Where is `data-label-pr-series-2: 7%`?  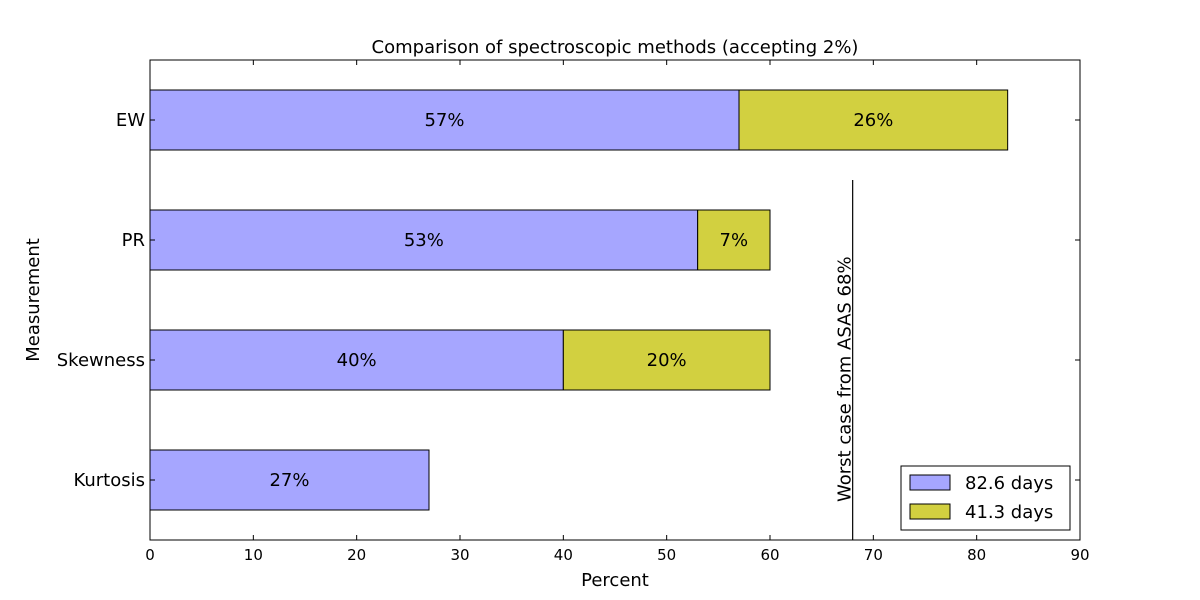 data-label-pr-series-2: 7% is located at coordinates (734, 240).